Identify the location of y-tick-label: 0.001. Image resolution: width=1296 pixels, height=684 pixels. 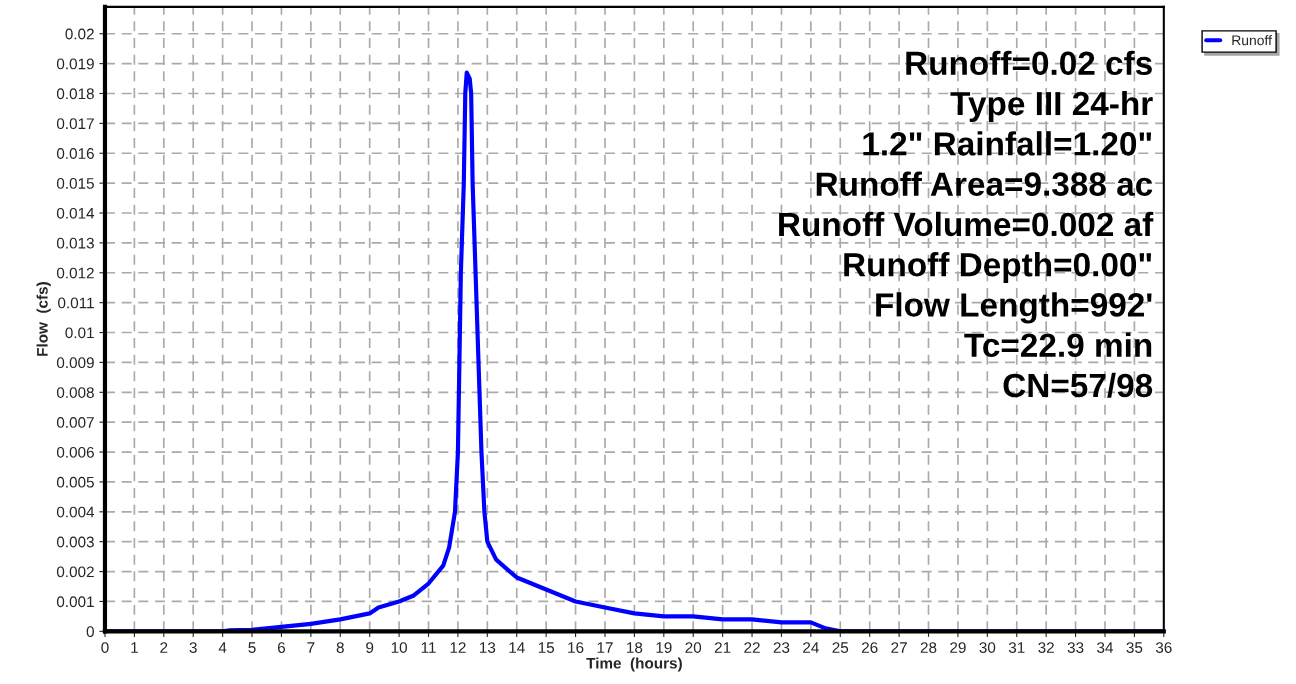
(75, 602).